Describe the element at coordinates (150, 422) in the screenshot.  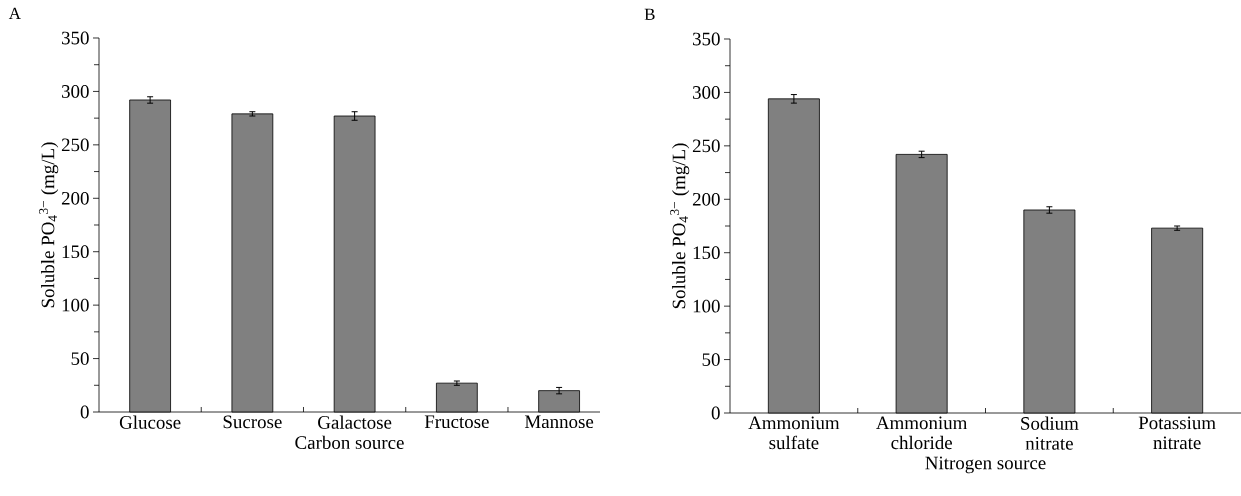
I see `x-tick-label: Glucose` at that location.